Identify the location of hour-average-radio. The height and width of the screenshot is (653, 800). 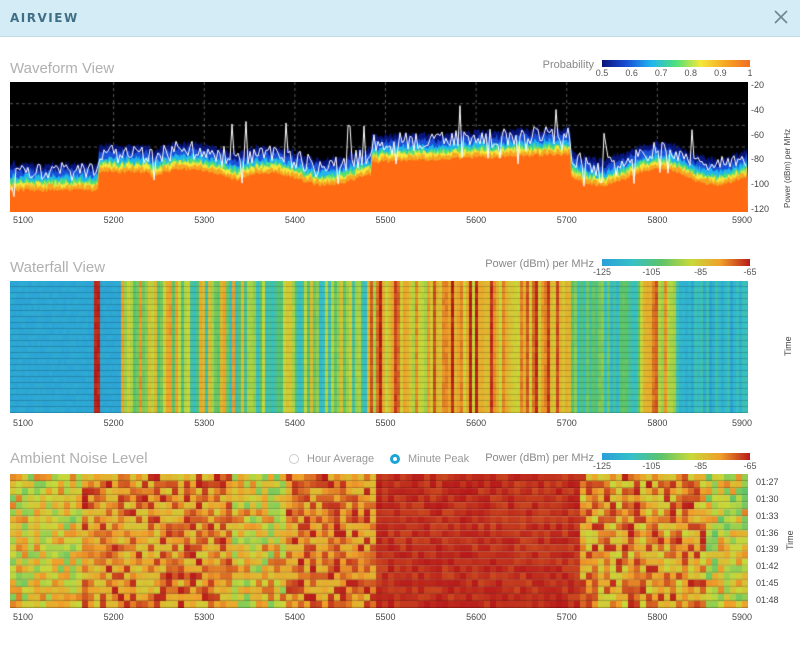
(294, 459).